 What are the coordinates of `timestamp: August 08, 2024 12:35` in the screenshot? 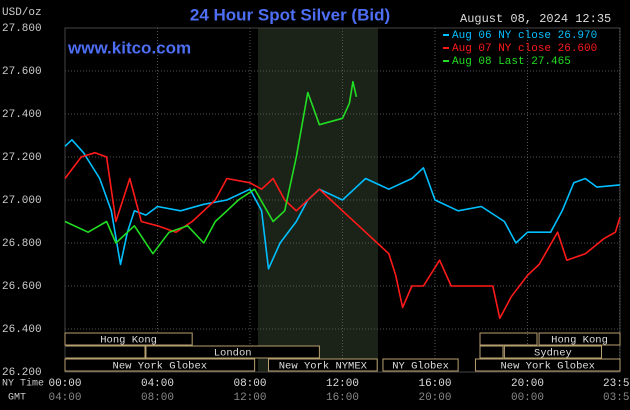 It's located at (535, 19).